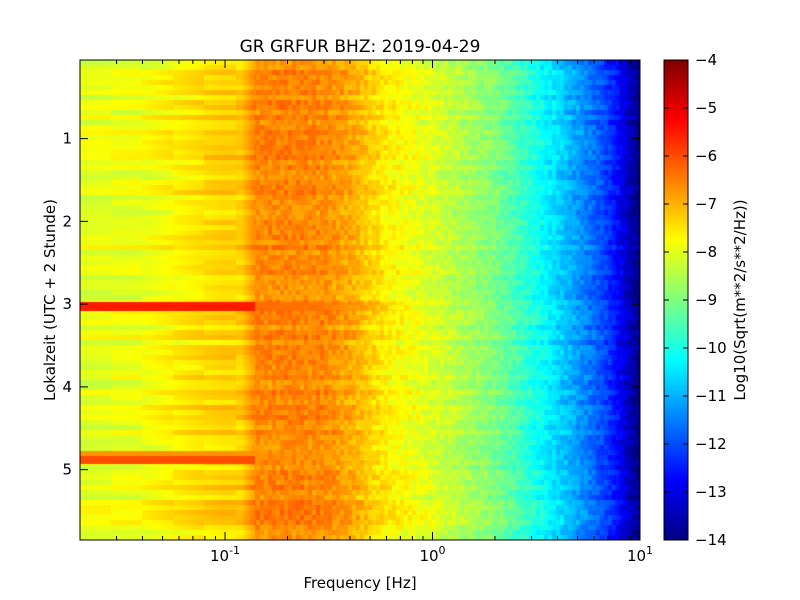 The height and width of the screenshot is (600, 800). I want to click on x-axis-label: Frequency [Hz], so click(359, 583).